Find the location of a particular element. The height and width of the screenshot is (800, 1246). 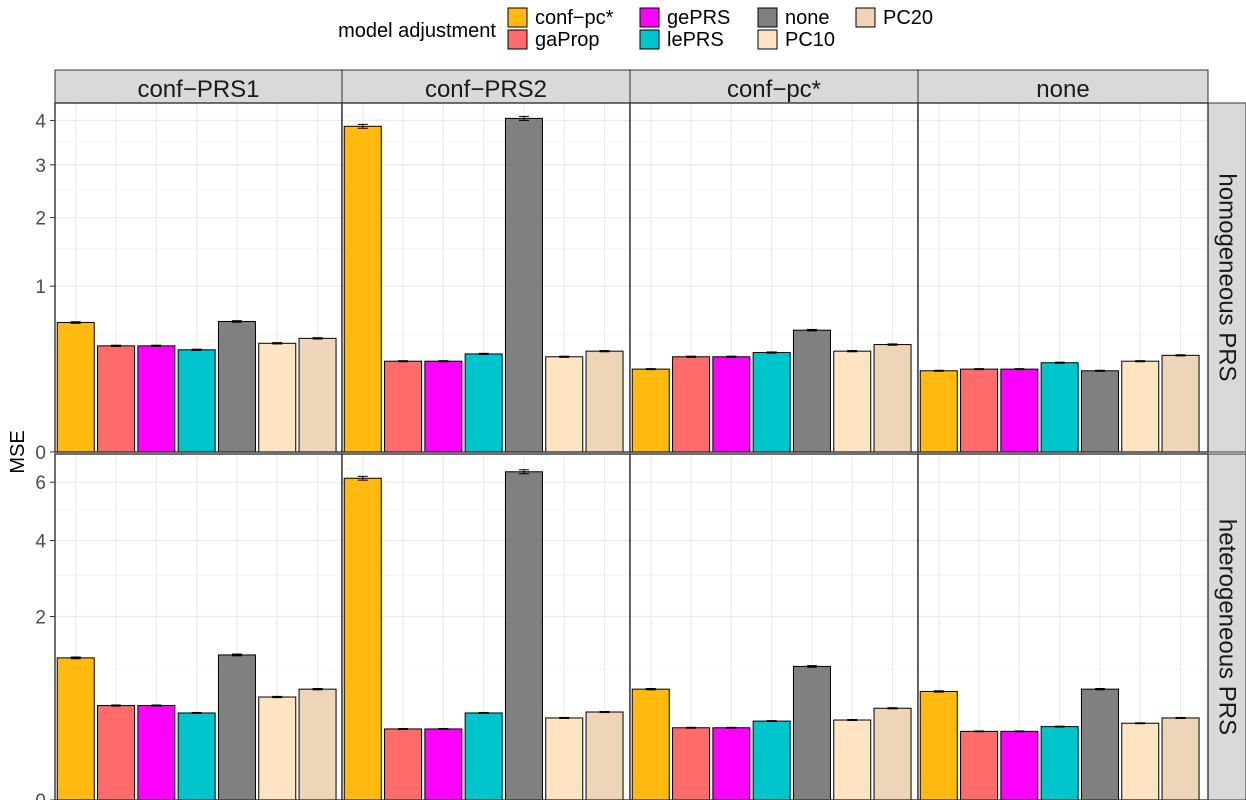

y-tick-label-1-3: 6 is located at coordinates (40, 483).